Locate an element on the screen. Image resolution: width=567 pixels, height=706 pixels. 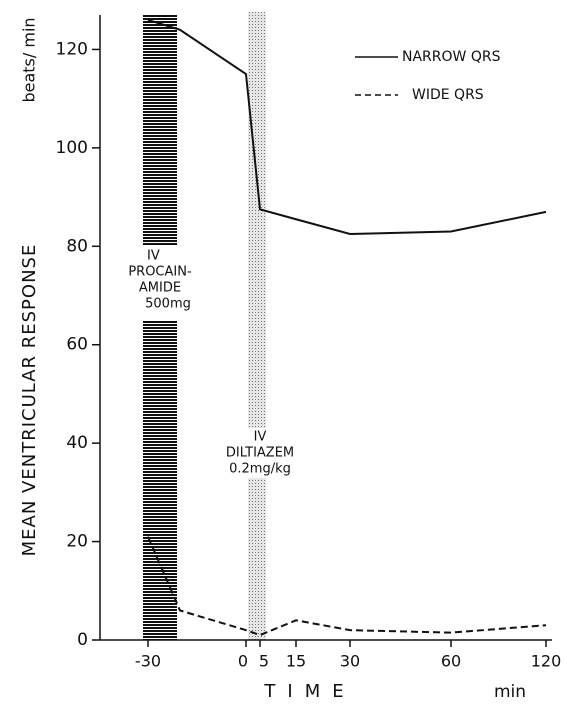
y-tick-label: 80 is located at coordinates (77, 246).